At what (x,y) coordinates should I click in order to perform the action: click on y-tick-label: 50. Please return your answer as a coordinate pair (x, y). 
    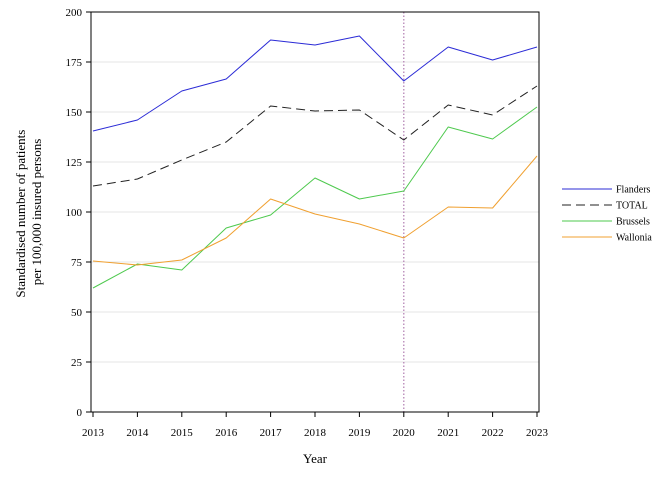
    Looking at the image, I should click on (77, 313).